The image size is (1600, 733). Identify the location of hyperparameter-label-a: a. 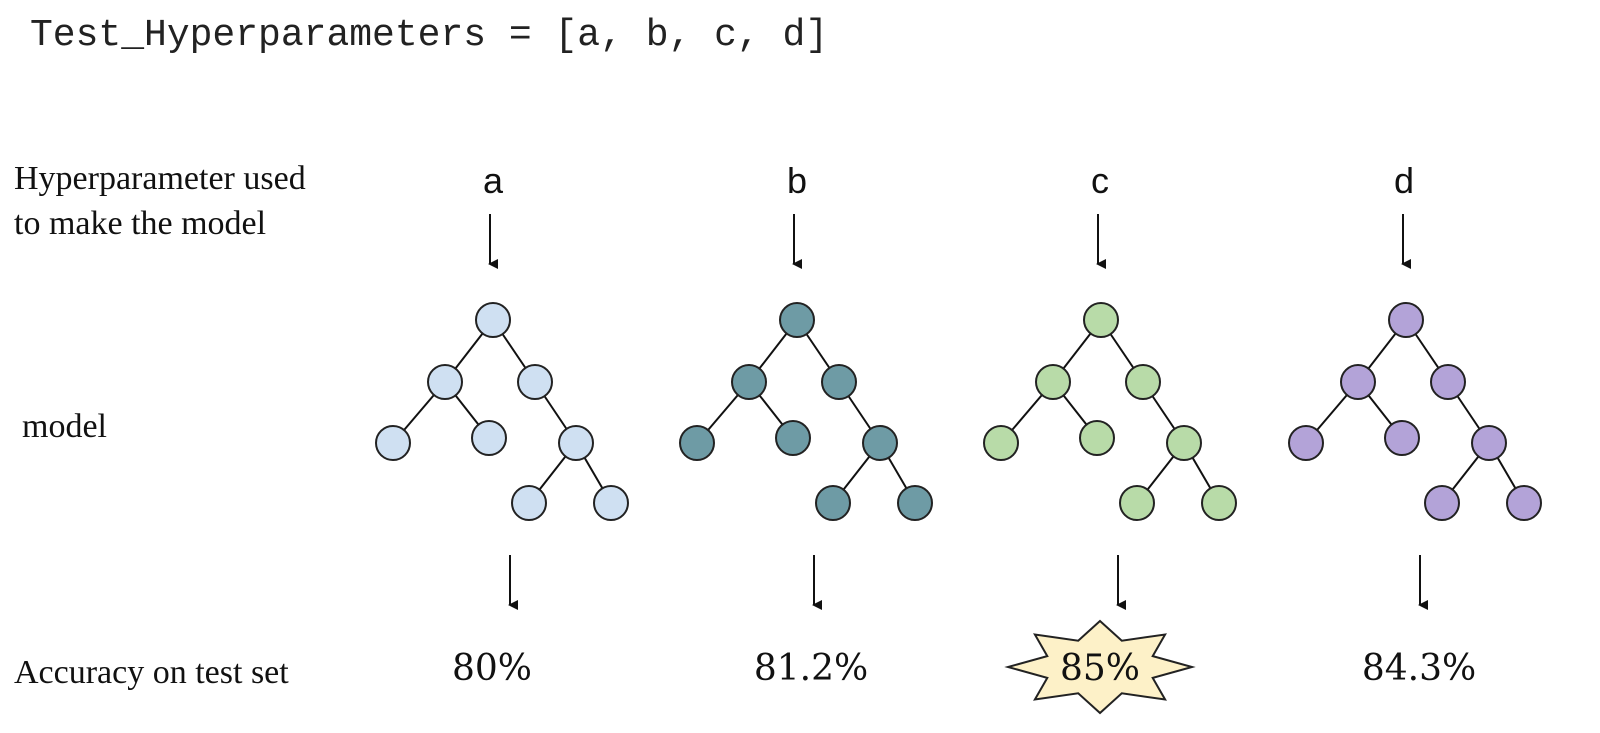
(493, 180).